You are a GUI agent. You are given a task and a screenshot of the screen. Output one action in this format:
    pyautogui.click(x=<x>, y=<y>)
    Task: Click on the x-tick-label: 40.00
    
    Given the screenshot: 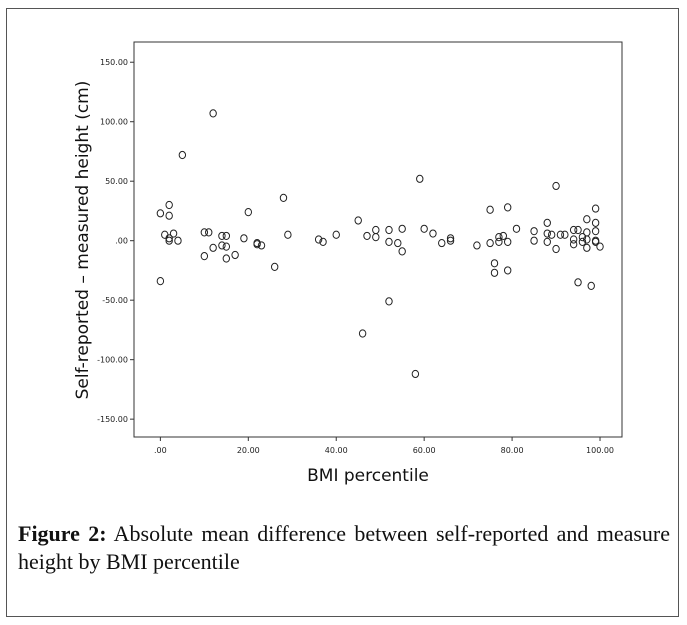 What is the action you would take?
    pyautogui.click(x=336, y=450)
    